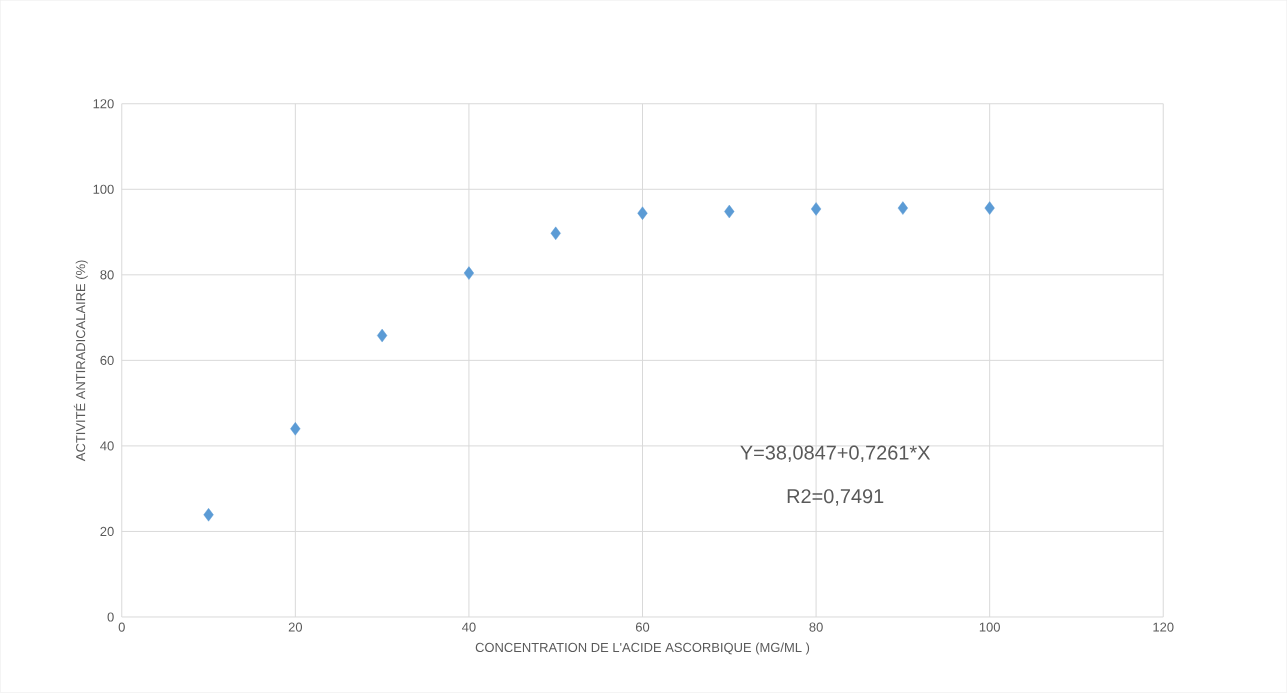 The width and height of the screenshot is (1287, 693). I want to click on x-tick-label: 80, so click(816, 627).